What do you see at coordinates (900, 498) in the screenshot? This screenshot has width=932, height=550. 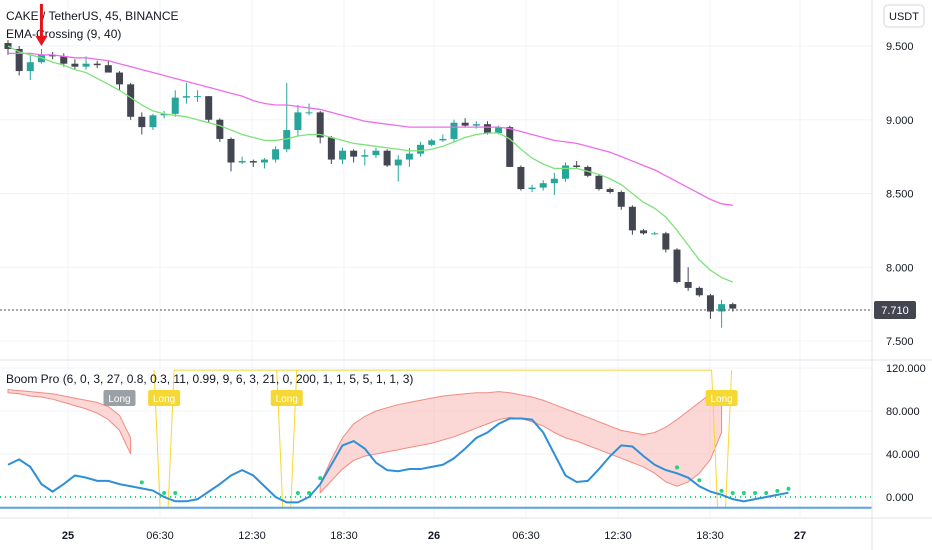 I see `indicator-tick-label: 0.000` at bounding box center [900, 498].